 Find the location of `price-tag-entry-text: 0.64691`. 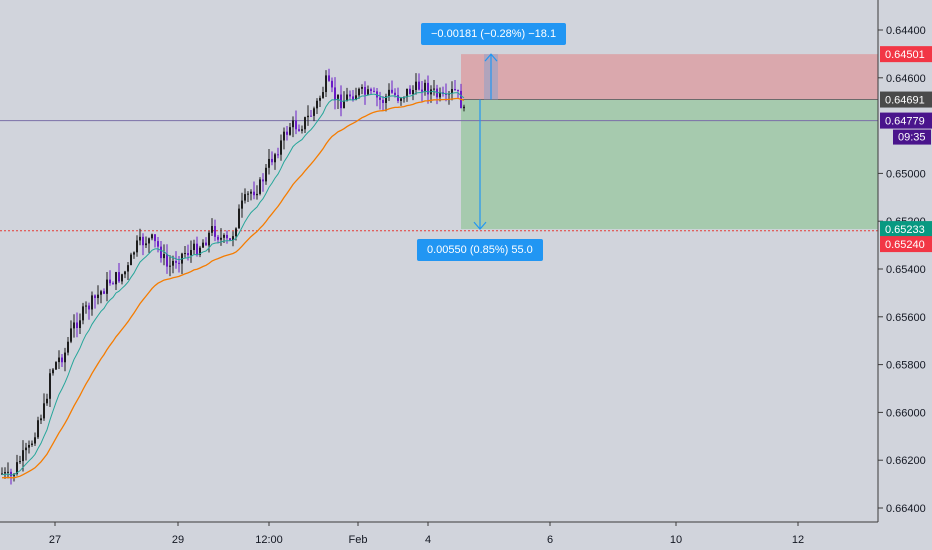

price-tag-entry-text: 0.64691 is located at coordinates (905, 101).